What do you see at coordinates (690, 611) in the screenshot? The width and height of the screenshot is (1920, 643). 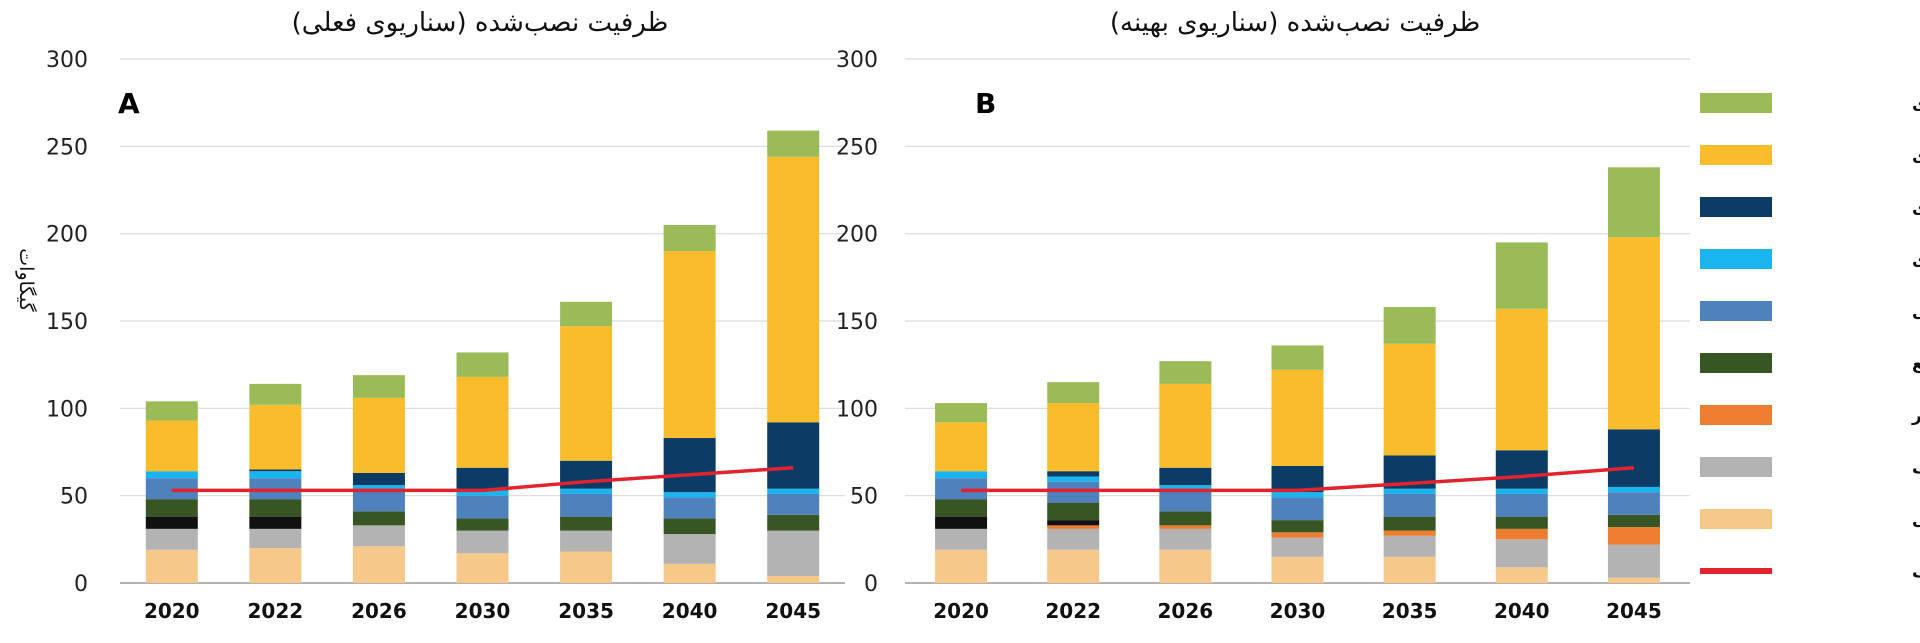 I see `x-tick-label: 2040` at bounding box center [690, 611].